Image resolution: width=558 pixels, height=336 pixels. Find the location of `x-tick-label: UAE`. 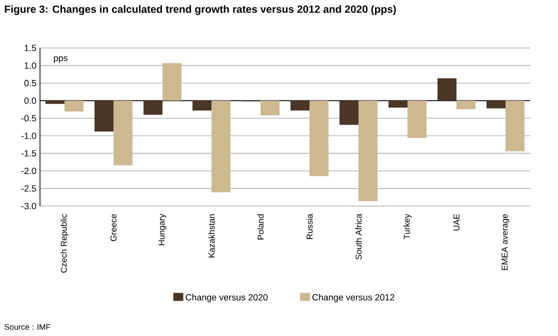

x-tick-label: UAE is located at coordinates (457, 222).